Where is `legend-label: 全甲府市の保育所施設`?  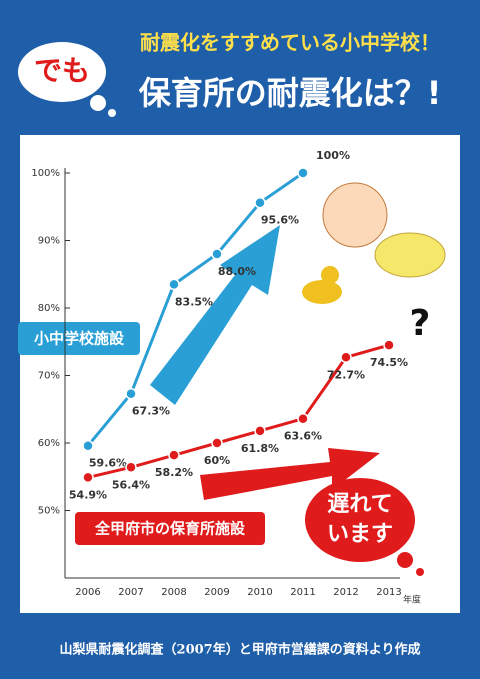 legend-label: 全甲府市の保育所施設 is located at coordinates (170, 529).